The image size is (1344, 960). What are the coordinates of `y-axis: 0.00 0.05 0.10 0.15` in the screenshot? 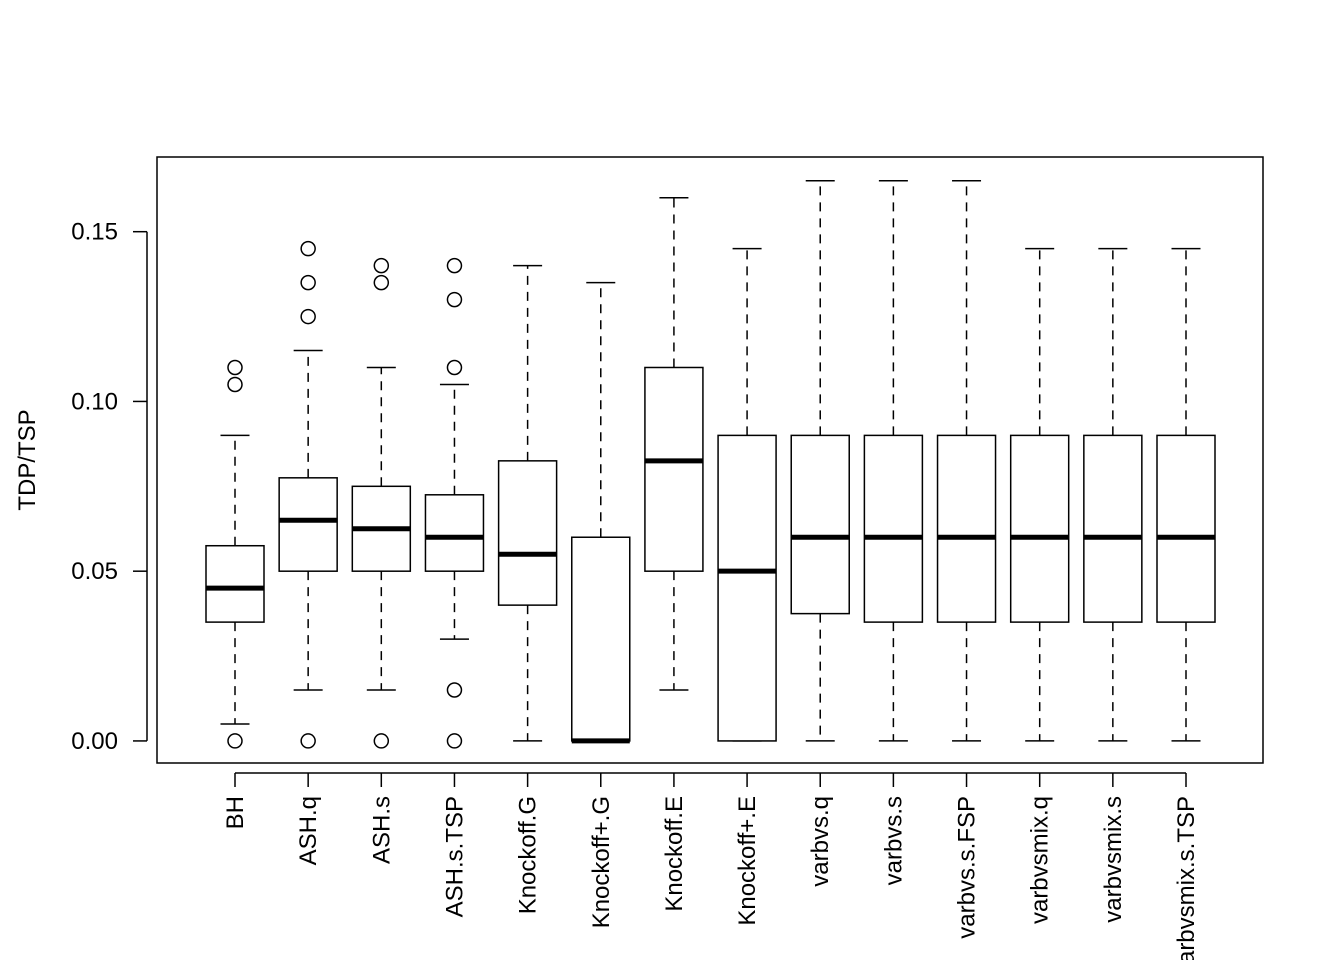 It's located at (109, 487).